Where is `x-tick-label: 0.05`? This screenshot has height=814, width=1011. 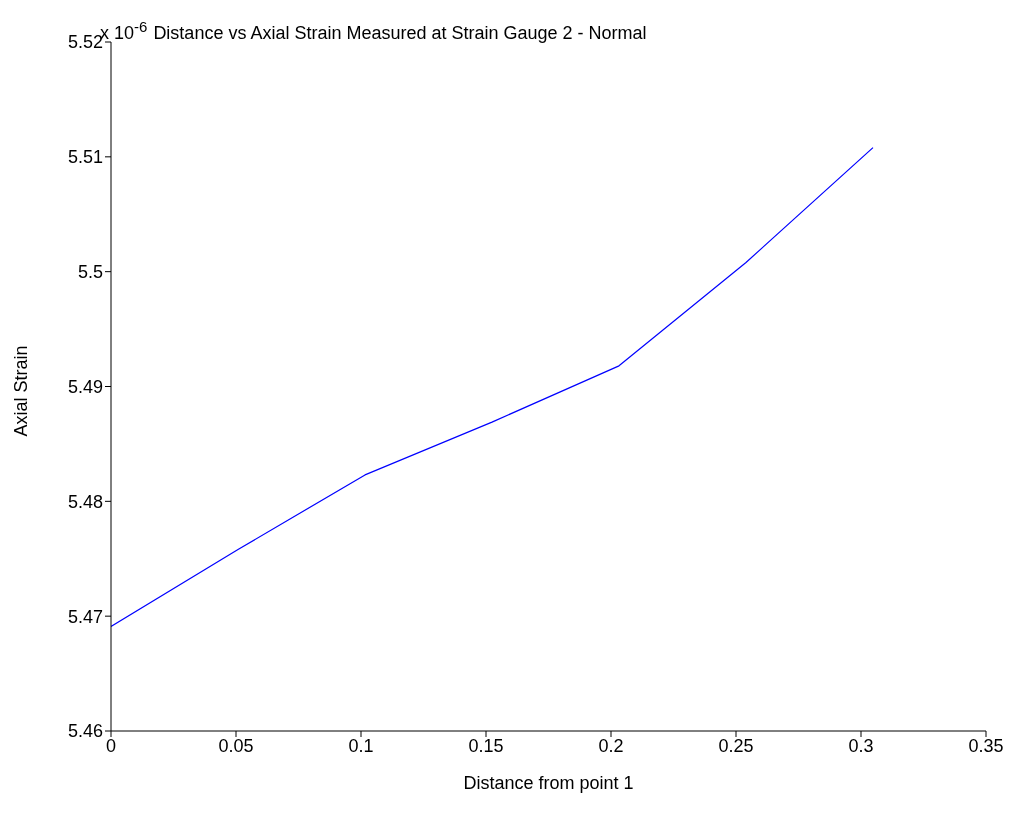 x-tick-label: 0.05 is located at coordinates (236, 745).